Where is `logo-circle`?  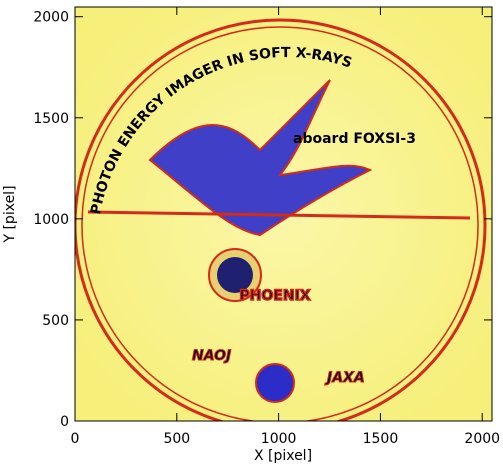
logo-circle is located at coordinates (275, 383).